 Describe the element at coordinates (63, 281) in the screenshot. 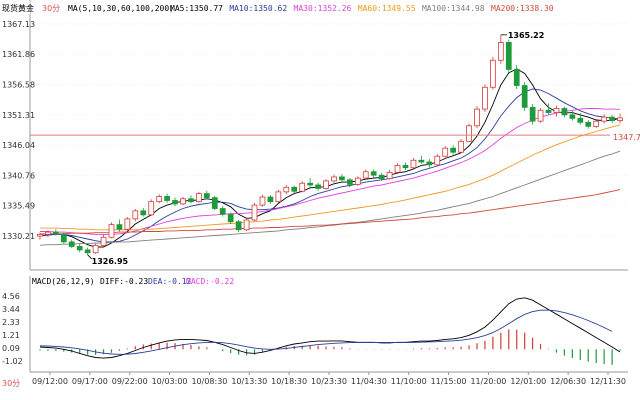

I see `macd-params-label: MACD(26,12,9)` at that location.